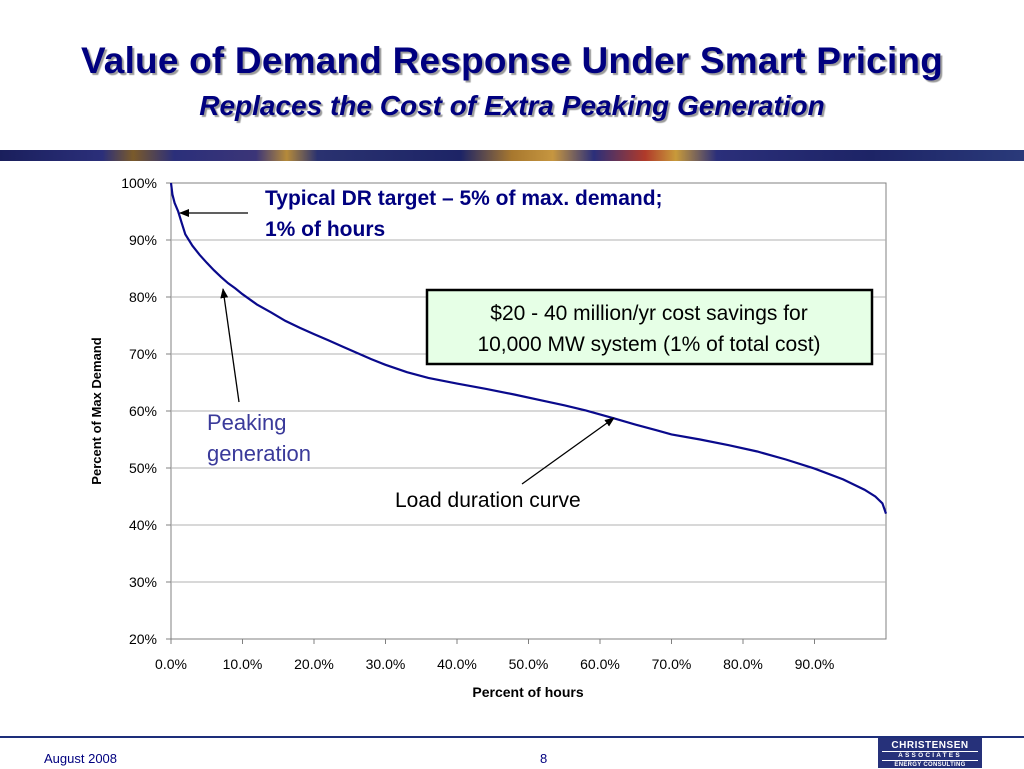 Image resolution: width=1024 pixels, height=769 pixels. What do you see at coordinates (143, 354) in the screenshot?
I see `y-tick-label: 70%` at bounding box center [143, 354].